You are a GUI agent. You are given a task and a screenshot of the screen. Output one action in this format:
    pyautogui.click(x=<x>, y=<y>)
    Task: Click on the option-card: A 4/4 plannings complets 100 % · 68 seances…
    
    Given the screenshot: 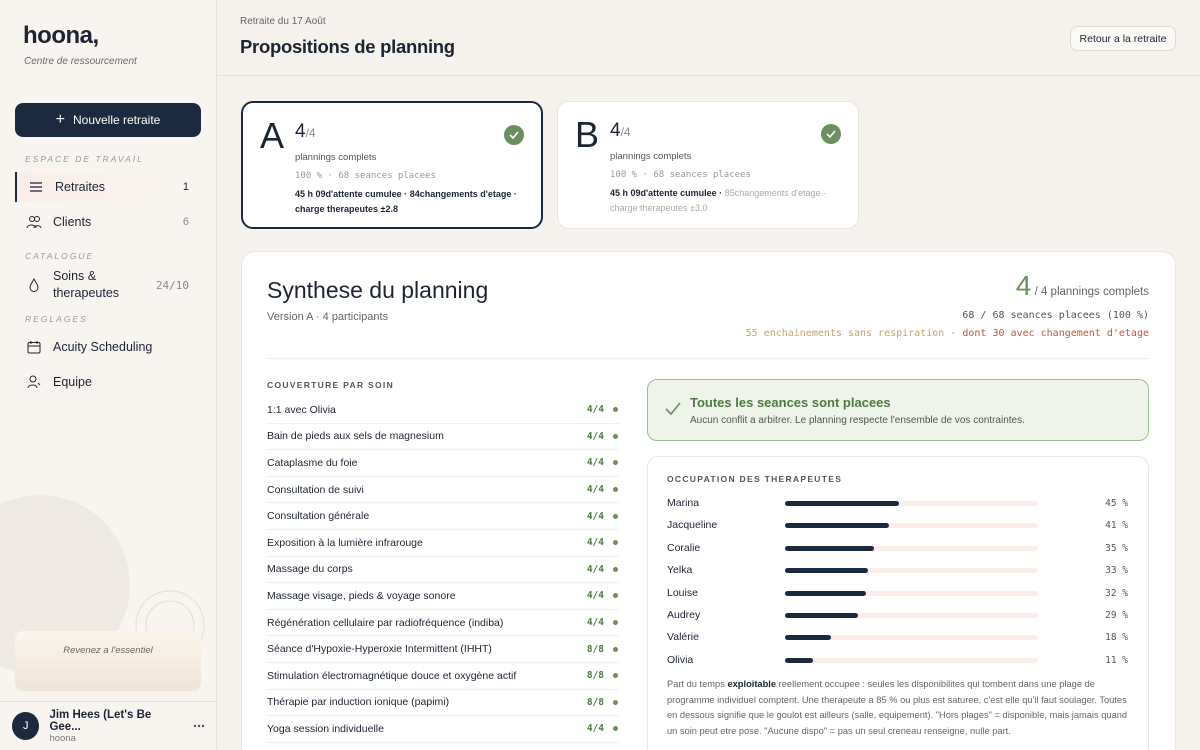 What is the action you would take?
    pyautogui.click(x=392, y=165)
    